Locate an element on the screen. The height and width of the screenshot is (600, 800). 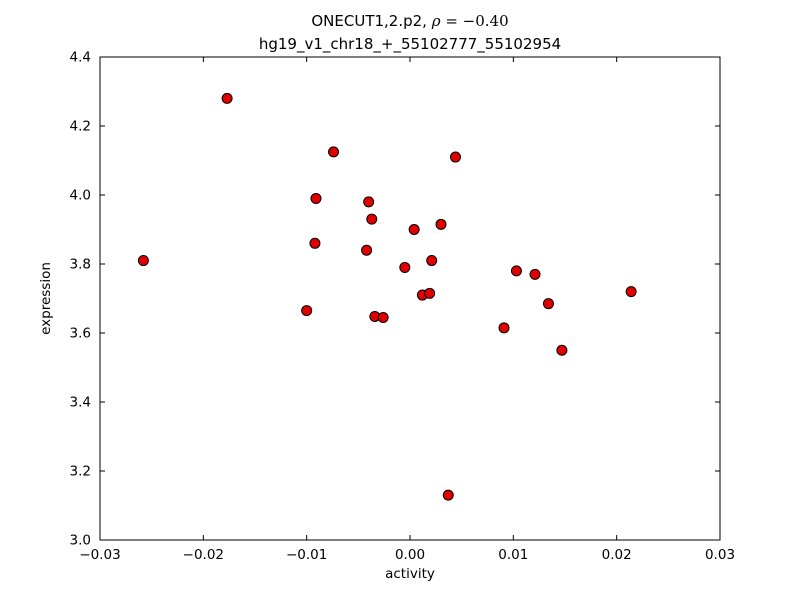
y-tick-label: 3.2 is located at coordinates (80, 472).